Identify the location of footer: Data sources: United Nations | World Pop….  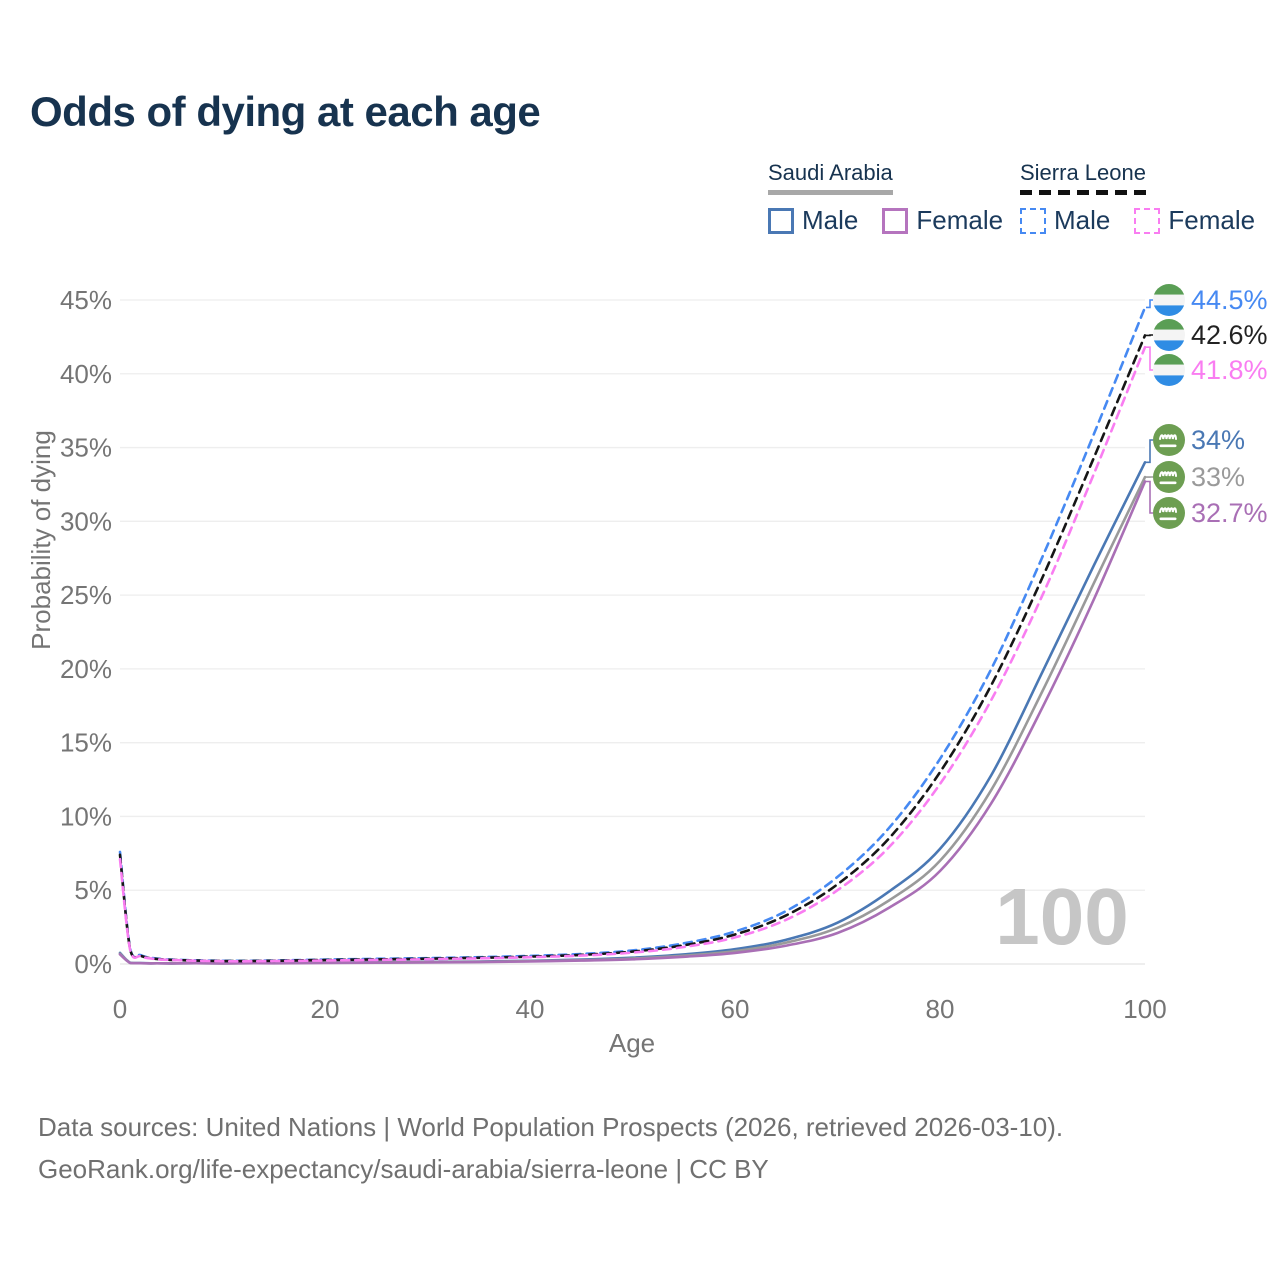
(550, 1148).